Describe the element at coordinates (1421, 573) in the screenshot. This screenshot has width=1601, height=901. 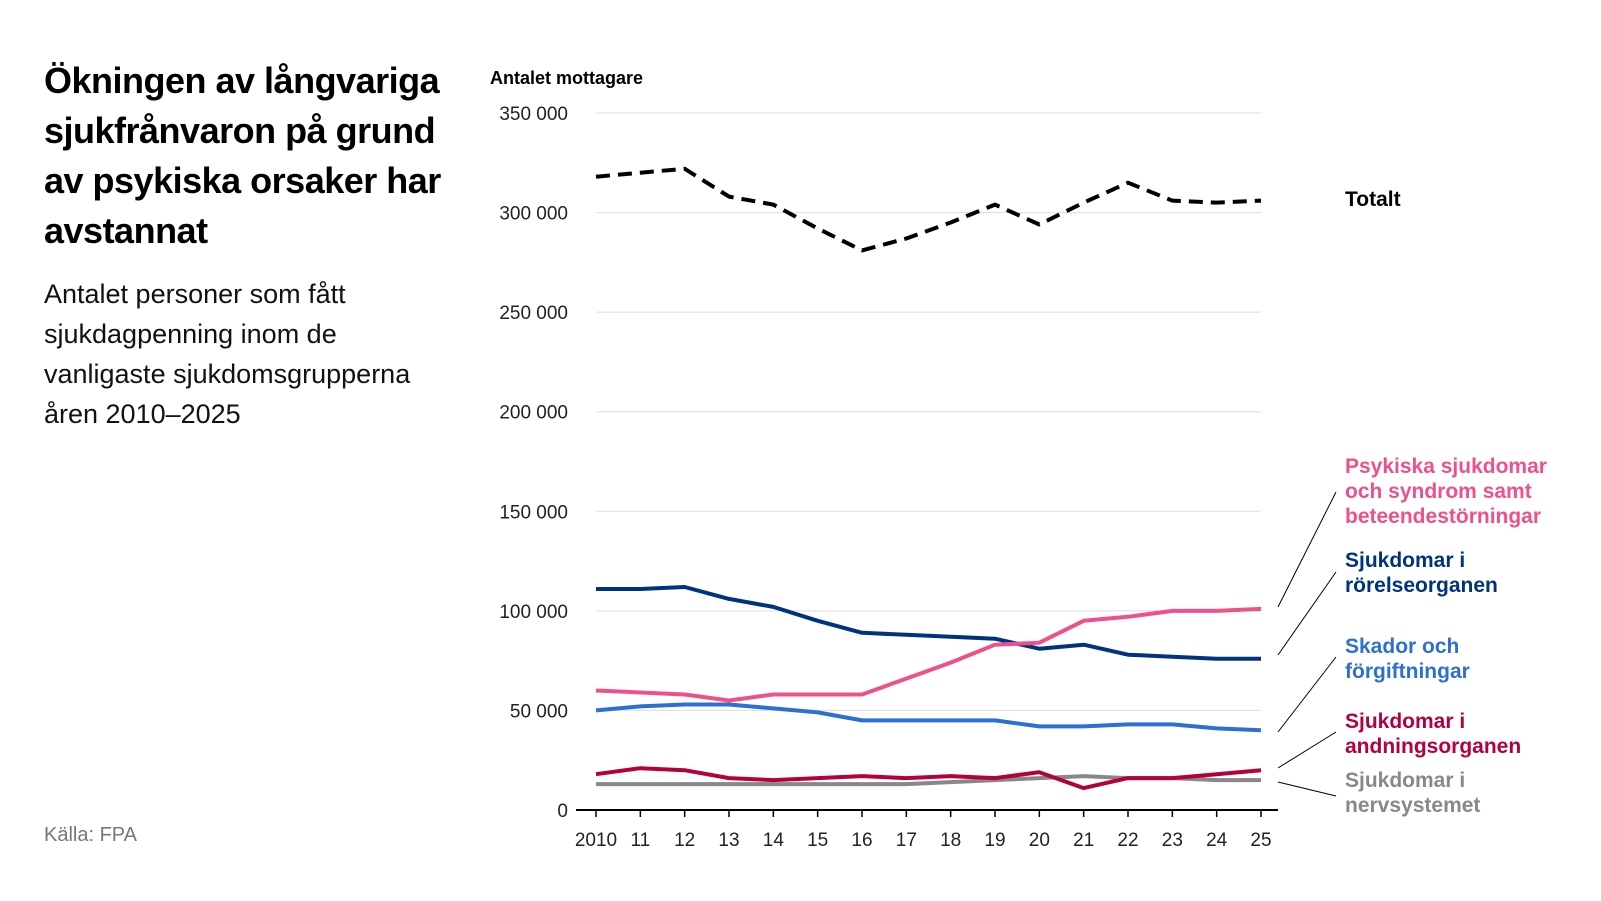
I see `series-label-2: Sjukdomar i rörelseorganen` at that location.